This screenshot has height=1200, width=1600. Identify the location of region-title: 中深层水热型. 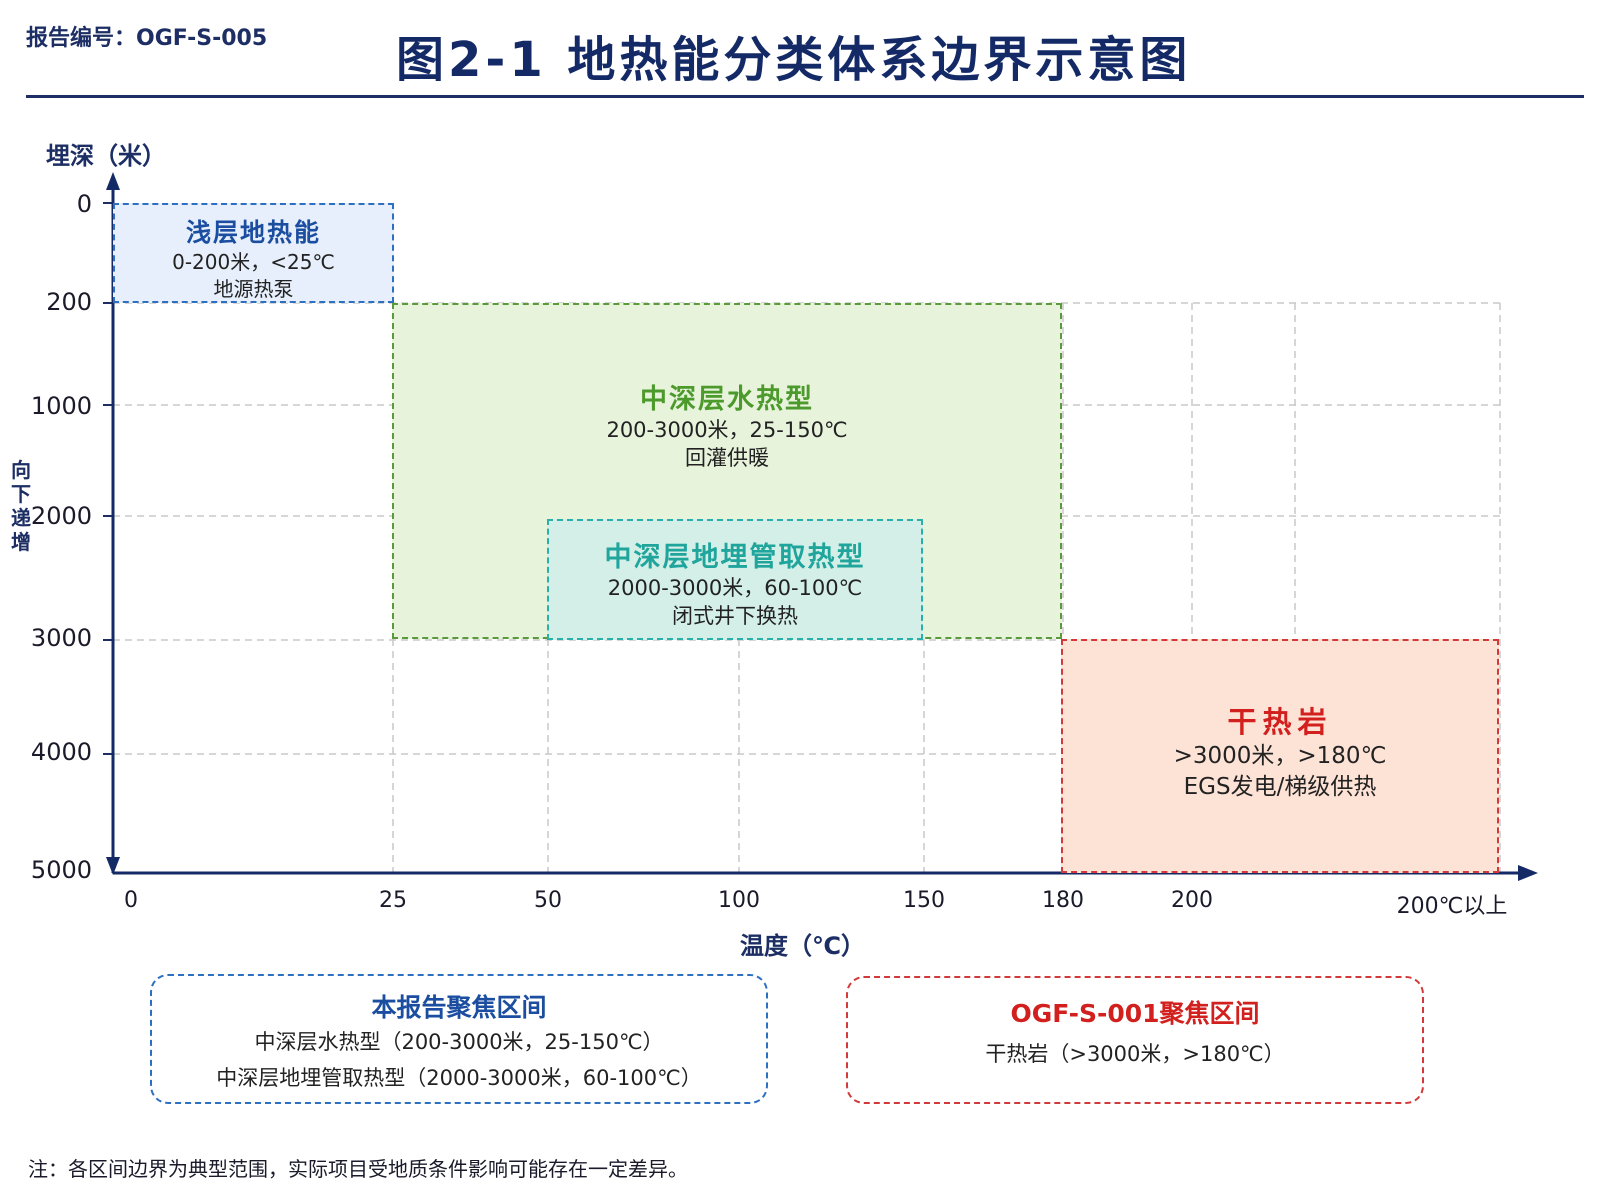
(727, 399).